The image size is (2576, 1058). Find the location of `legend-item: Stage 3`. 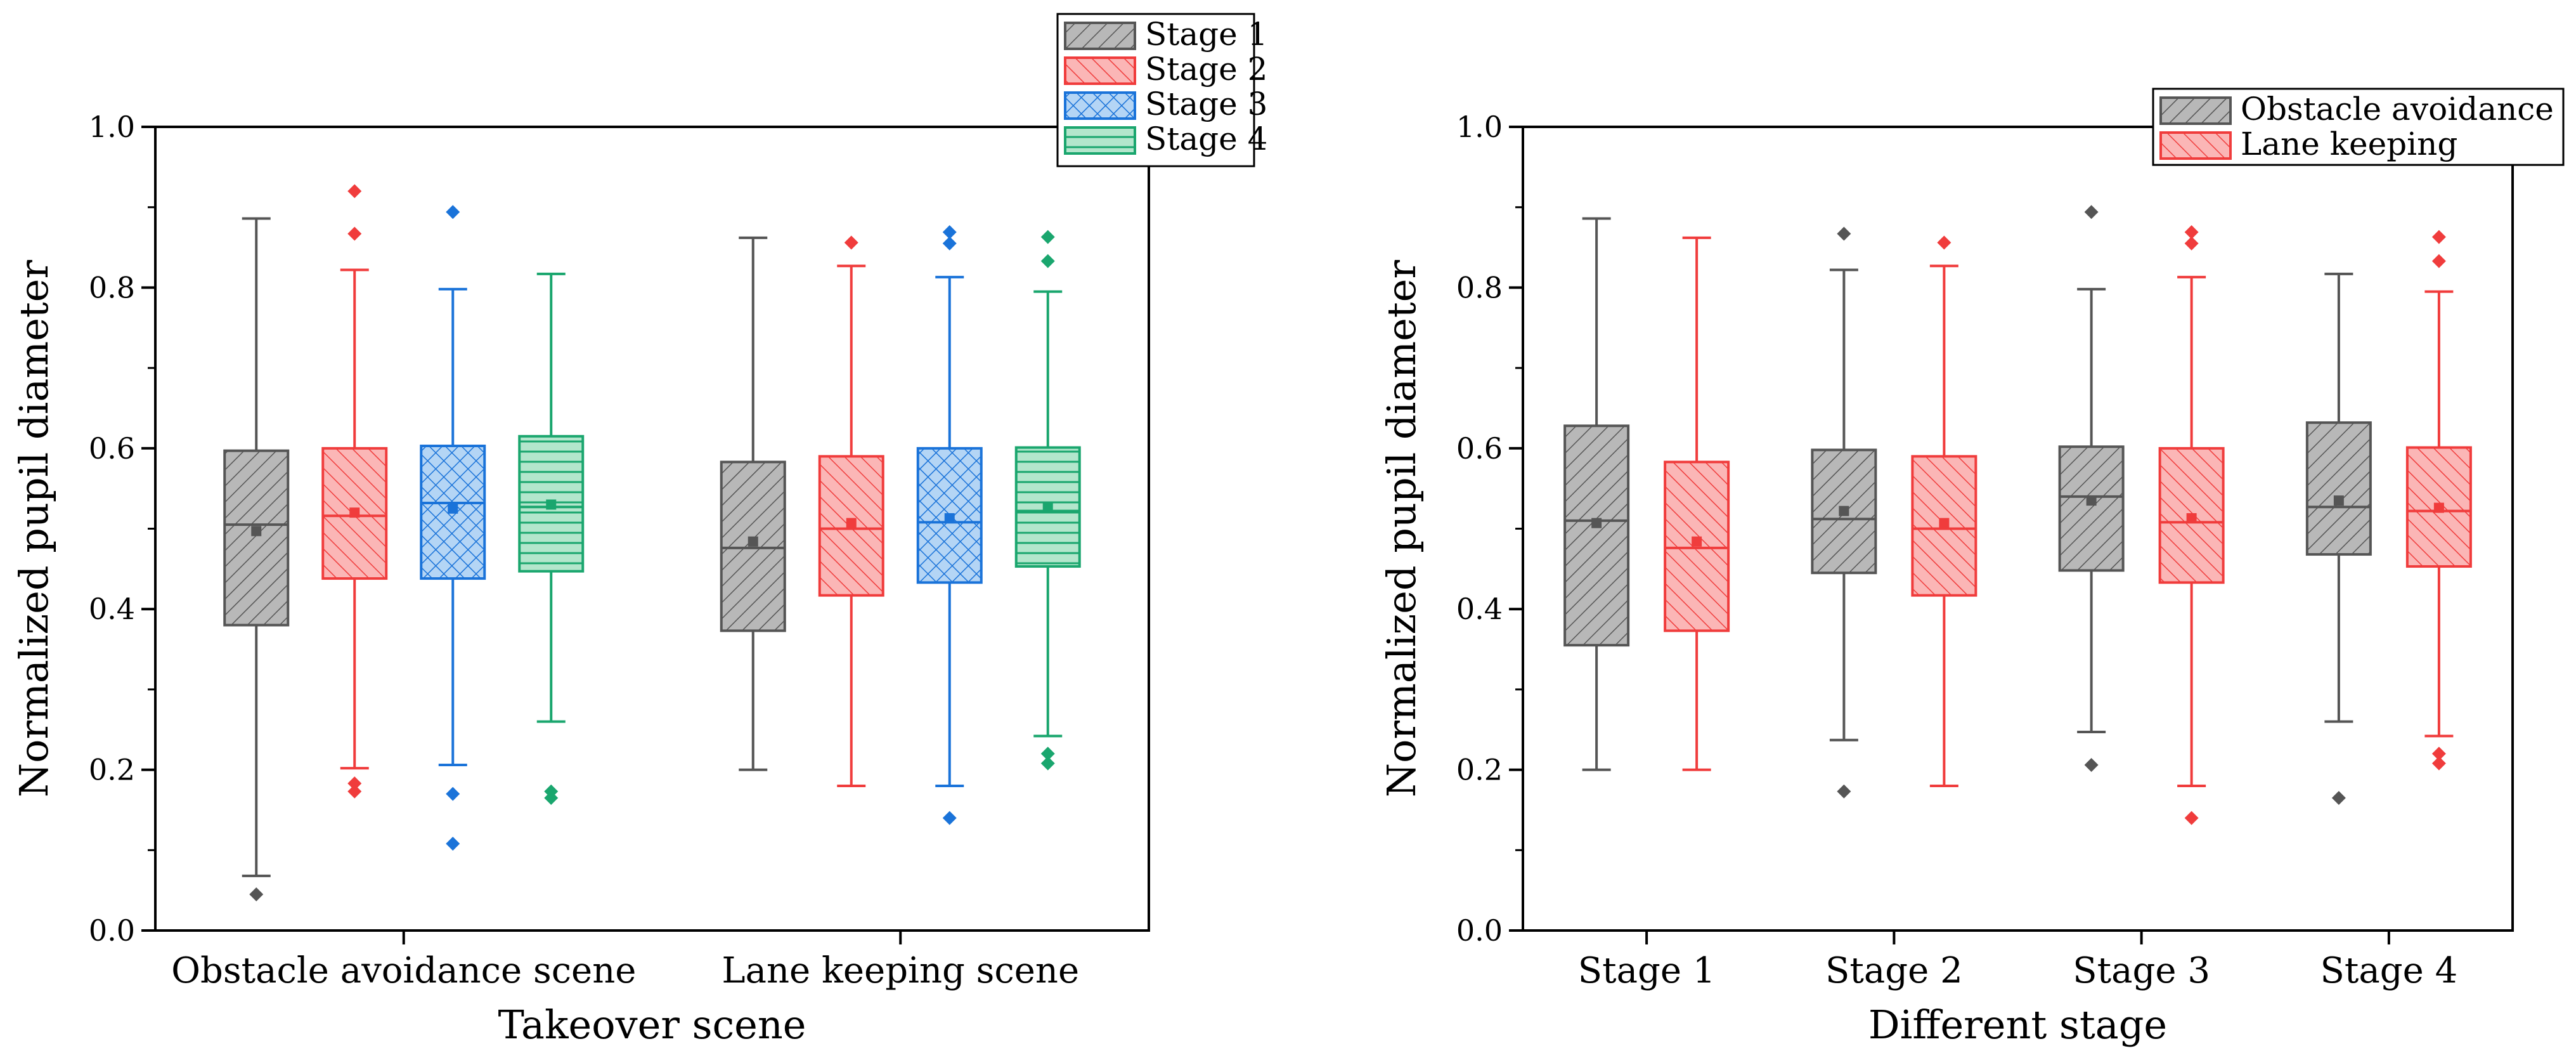

legend-item: Stage 3 is located at coordinates (1165, 104).